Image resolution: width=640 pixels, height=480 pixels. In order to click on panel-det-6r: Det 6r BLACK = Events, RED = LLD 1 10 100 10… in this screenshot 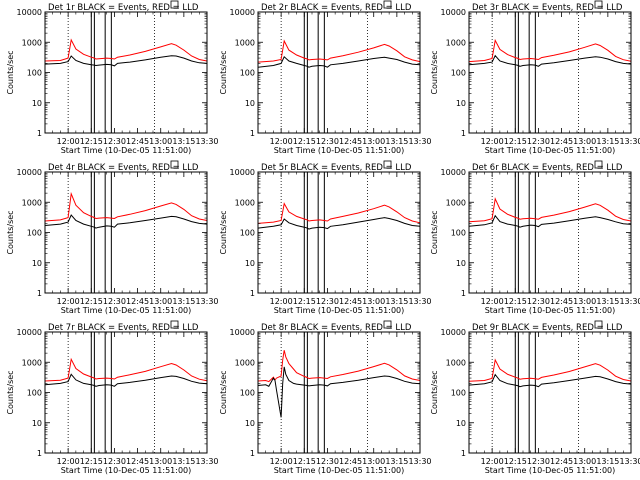, I will do `click(535, 237)`.